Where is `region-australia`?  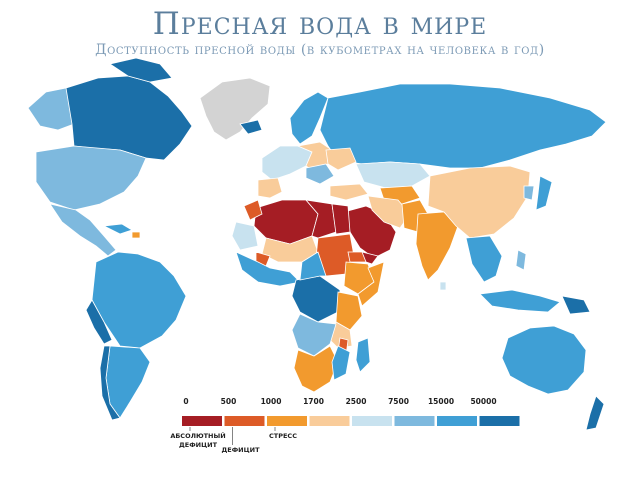 region-australia is located at coordinates (544, 360).